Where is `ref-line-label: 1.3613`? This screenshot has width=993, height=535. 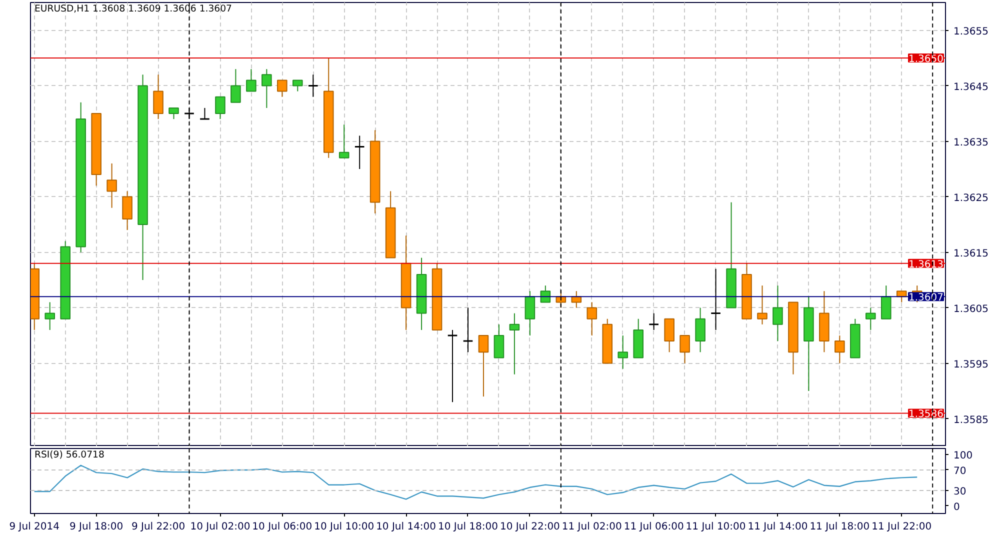
ref-line-label: 1.3613 is located at coordinates (926, 264).